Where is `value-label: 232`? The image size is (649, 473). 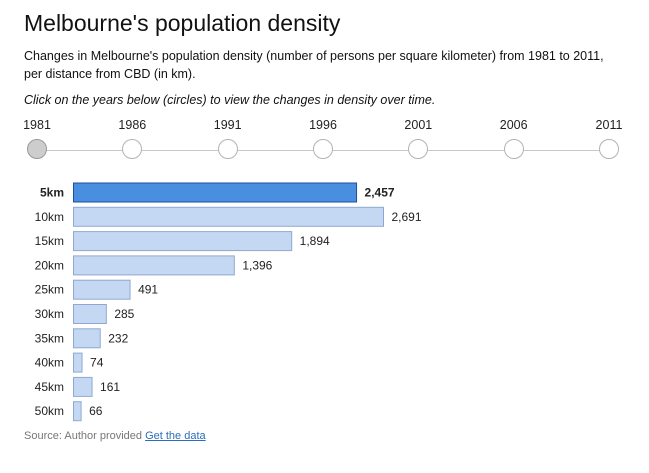
value-label: 232 is located at coordinates (118, 338).